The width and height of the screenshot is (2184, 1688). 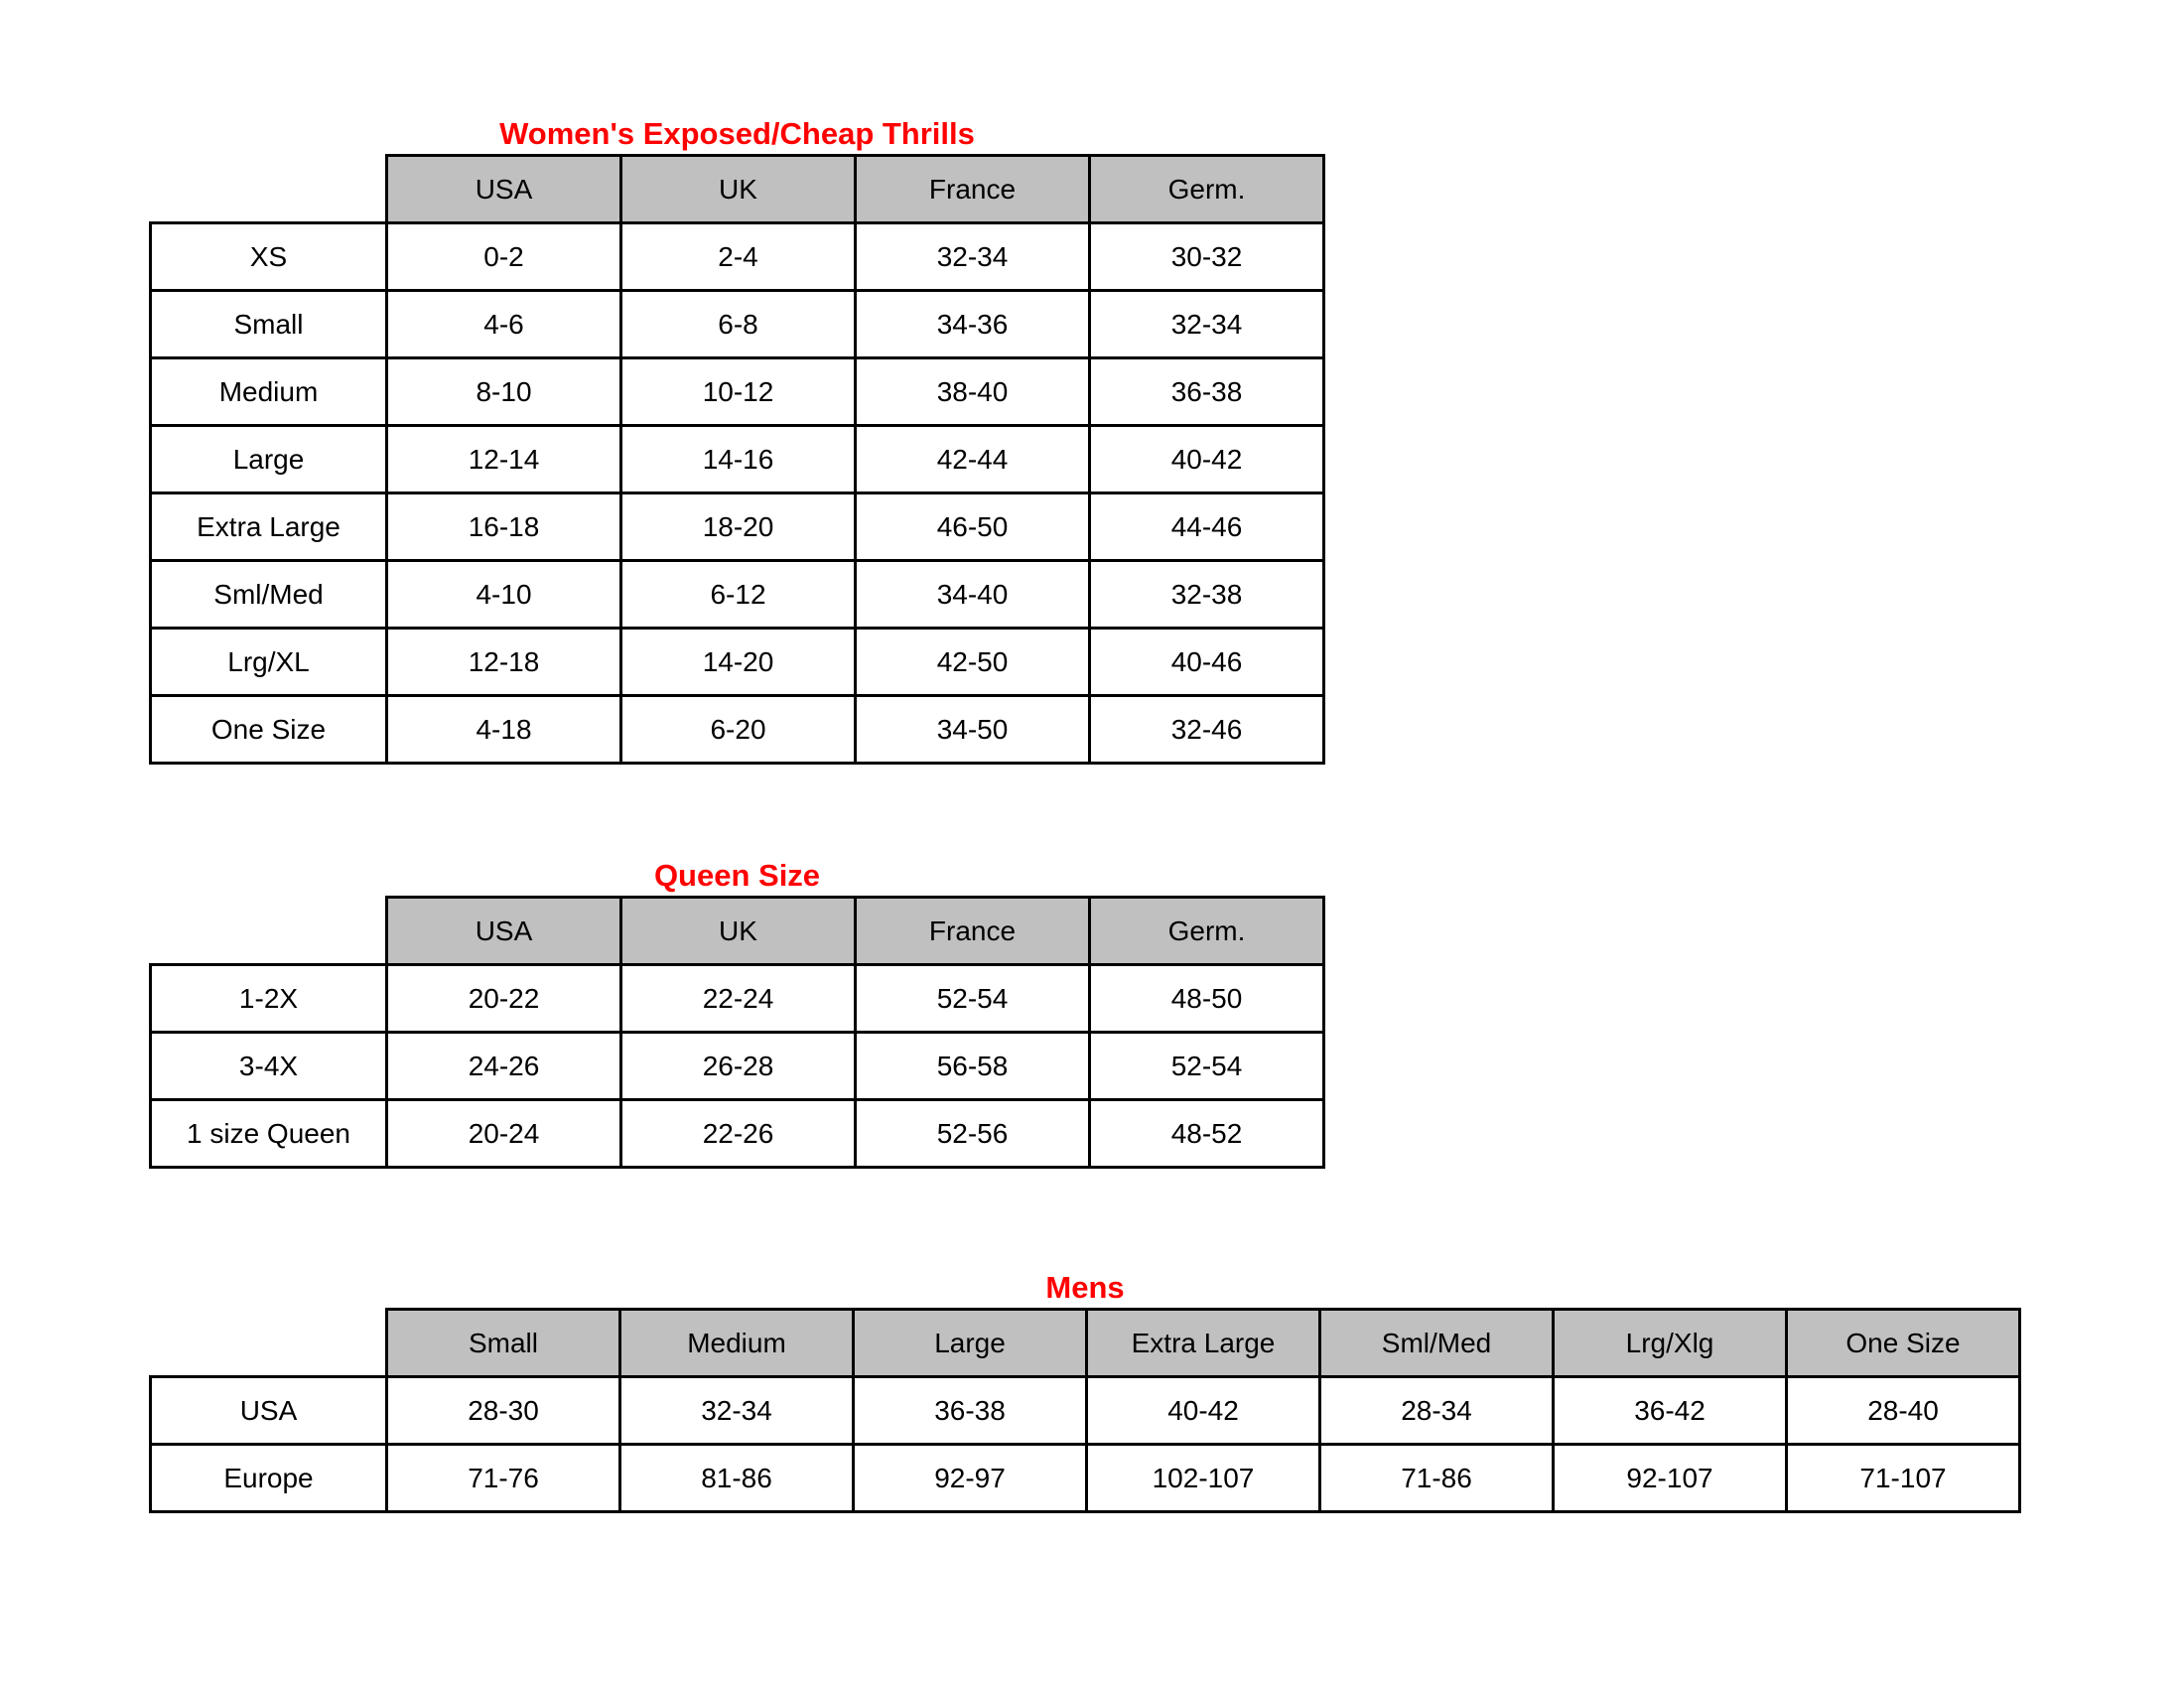 What do you see at coordinates (503, 662) in the screenshot?
I see `cell-usa: 12-18` at bounding box center [503, 662].